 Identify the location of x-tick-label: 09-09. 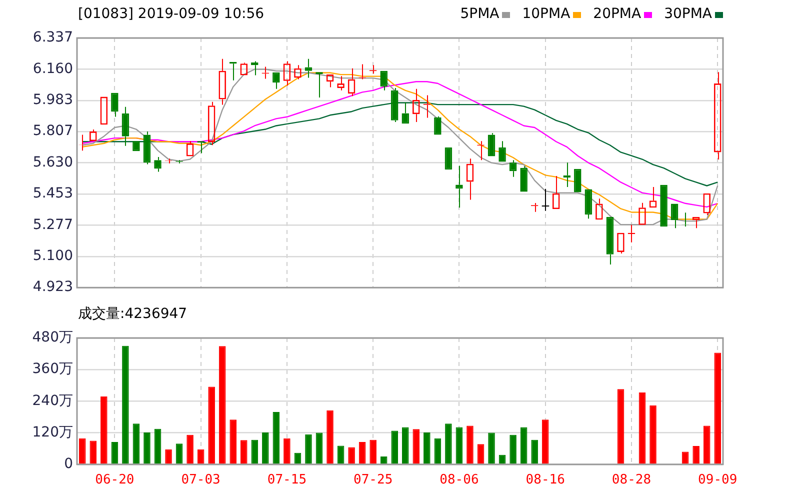
(718, 480).